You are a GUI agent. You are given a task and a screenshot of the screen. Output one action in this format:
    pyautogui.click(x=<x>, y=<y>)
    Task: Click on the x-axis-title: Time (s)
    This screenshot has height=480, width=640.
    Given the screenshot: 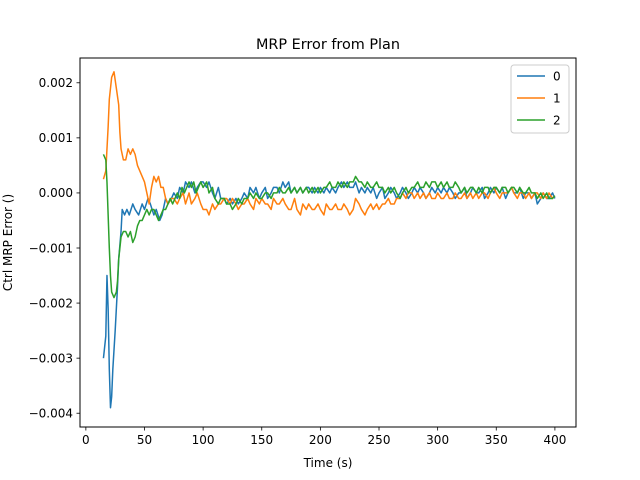 What is the action you would take?
    pyautogui.click(x=328, y=463)
    